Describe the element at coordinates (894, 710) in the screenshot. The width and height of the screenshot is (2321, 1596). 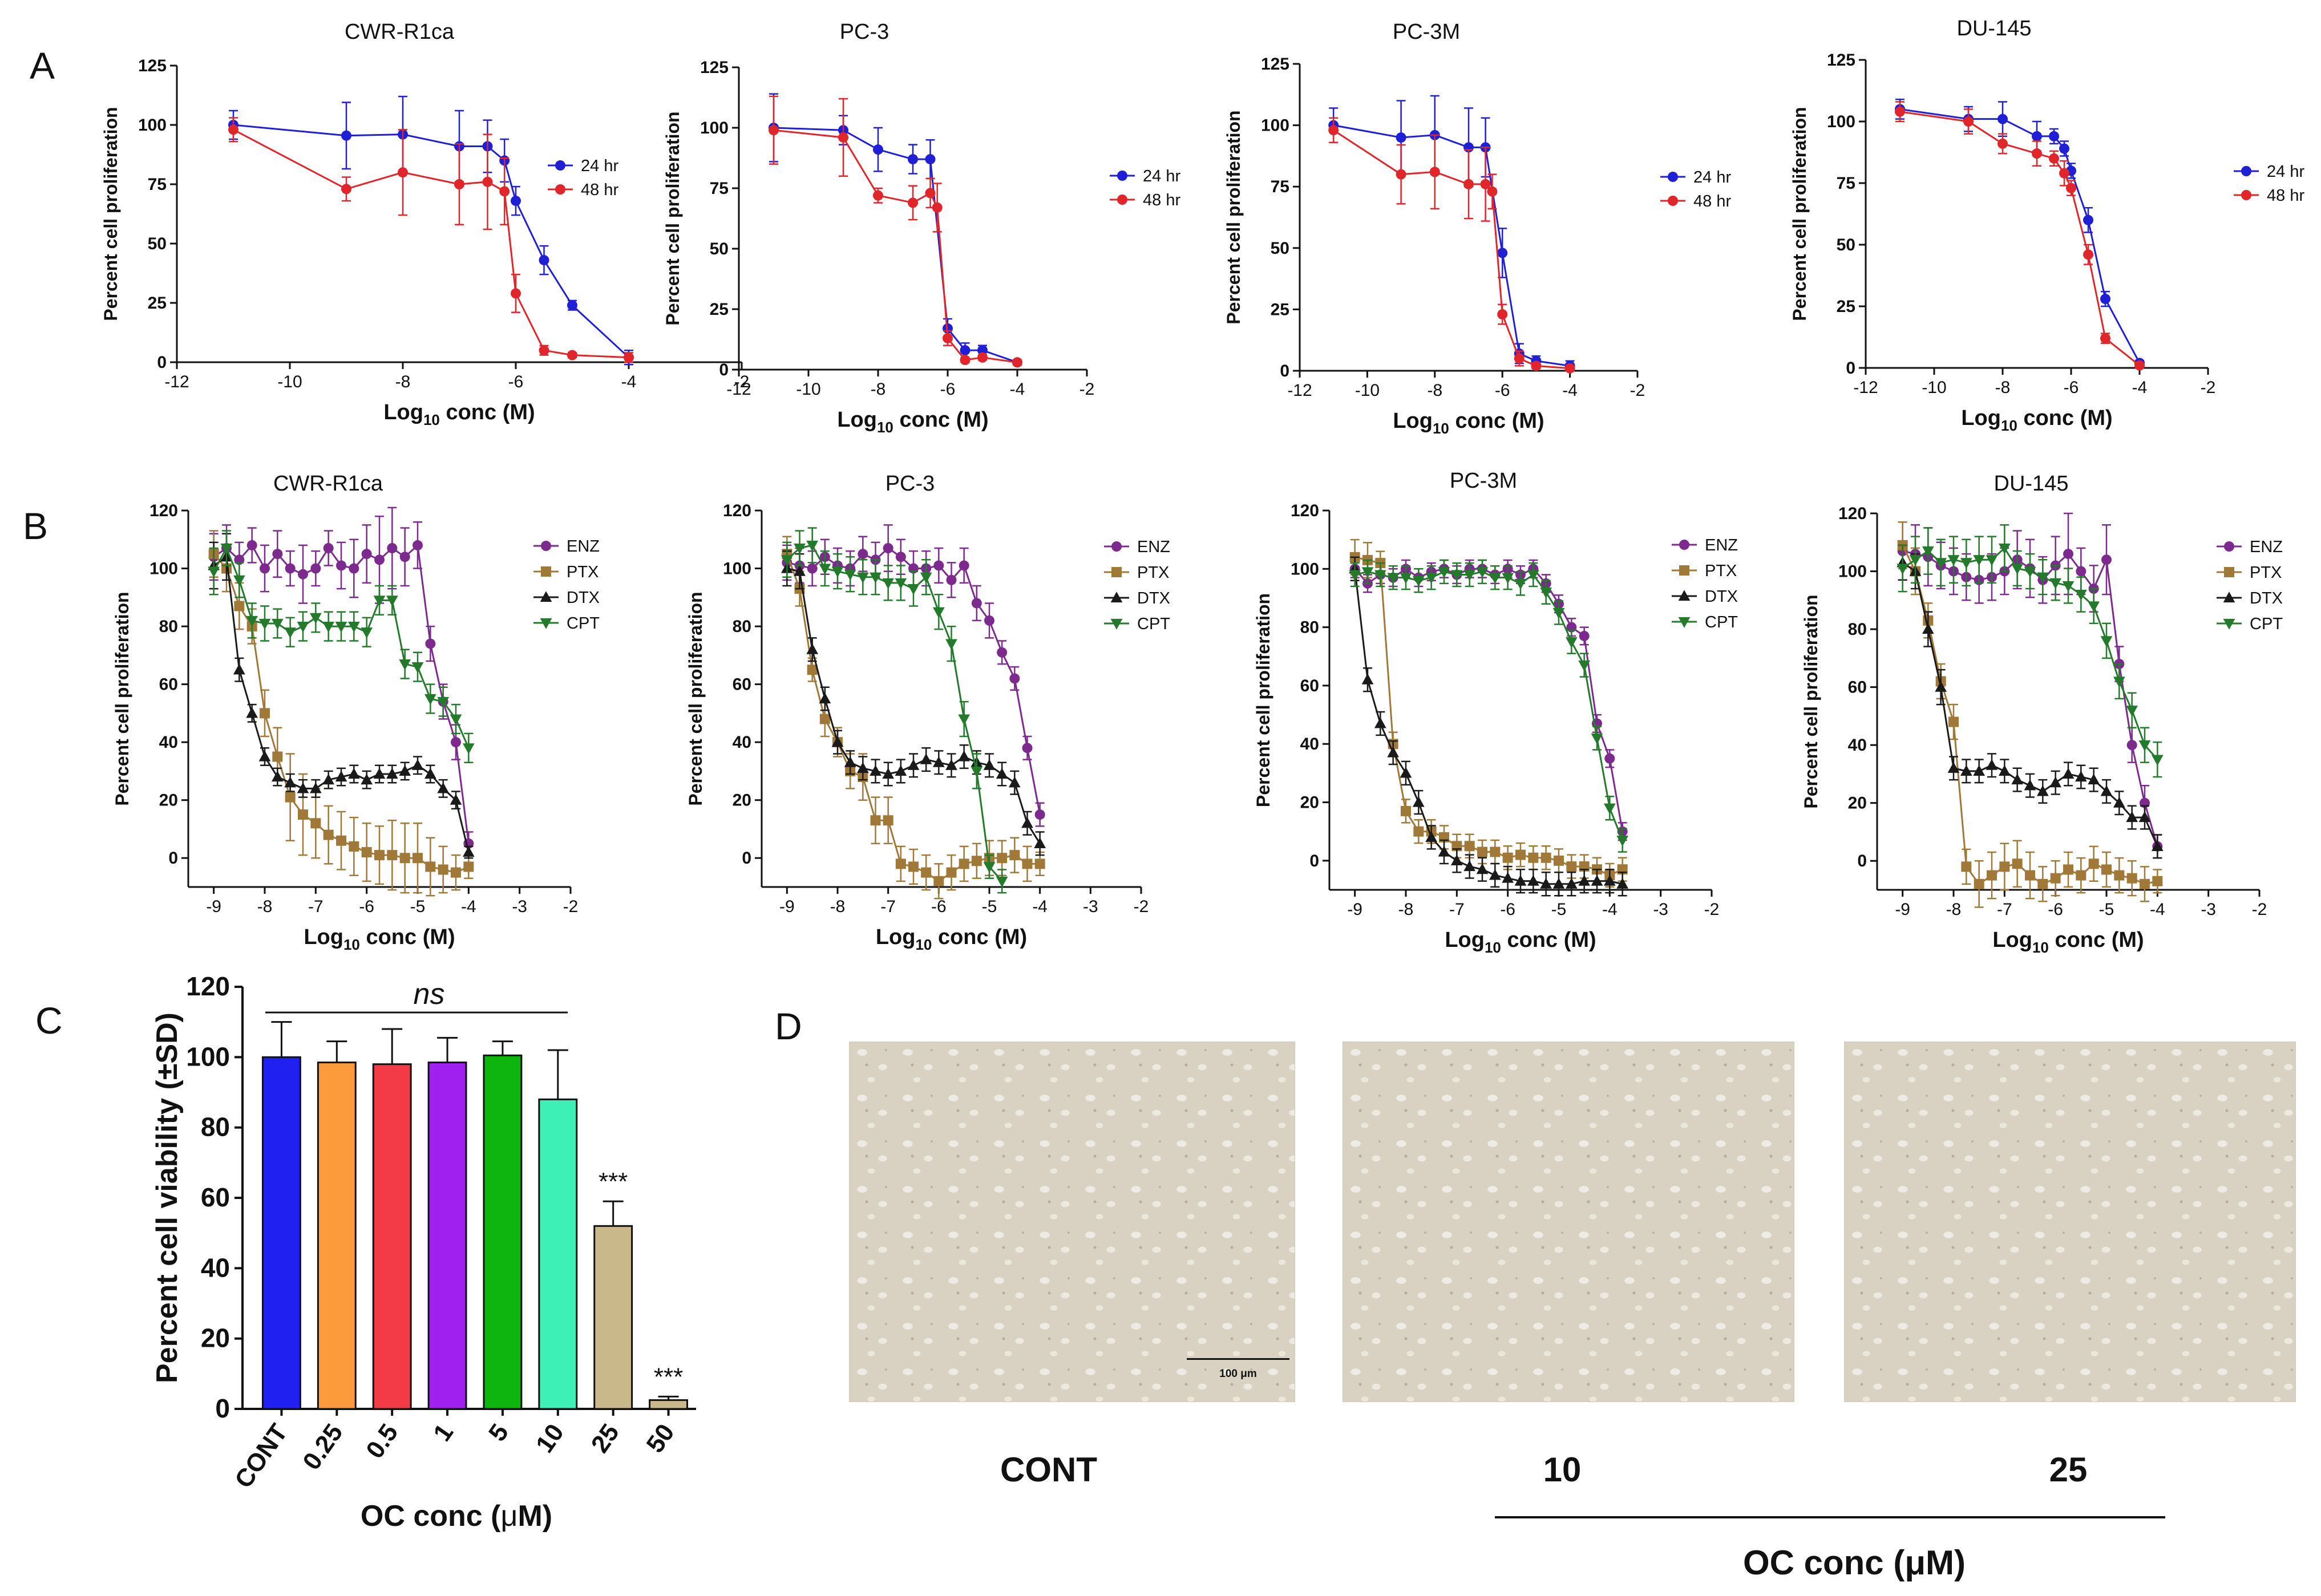
I see `series-cpt` at that location.